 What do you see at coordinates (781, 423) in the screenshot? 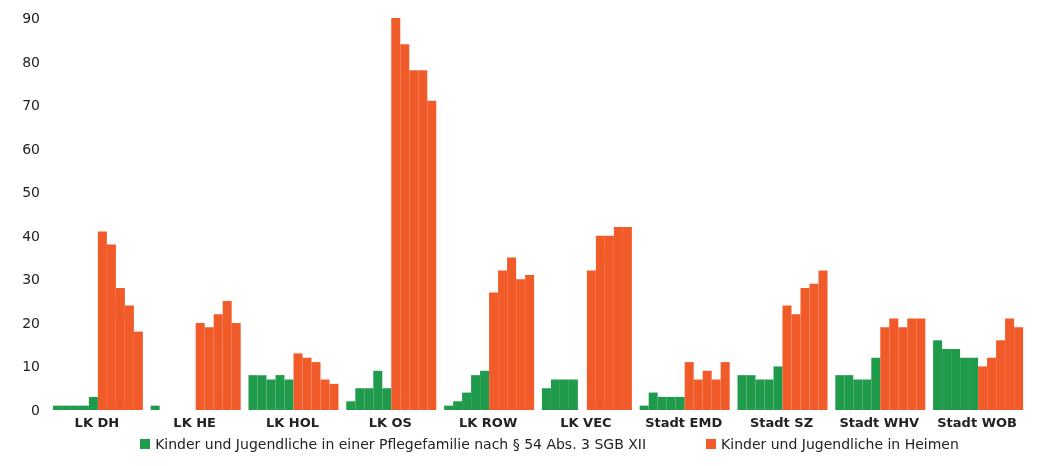
I see `x-tick-label: Stadt SZ` at bounding box center [781, 423].